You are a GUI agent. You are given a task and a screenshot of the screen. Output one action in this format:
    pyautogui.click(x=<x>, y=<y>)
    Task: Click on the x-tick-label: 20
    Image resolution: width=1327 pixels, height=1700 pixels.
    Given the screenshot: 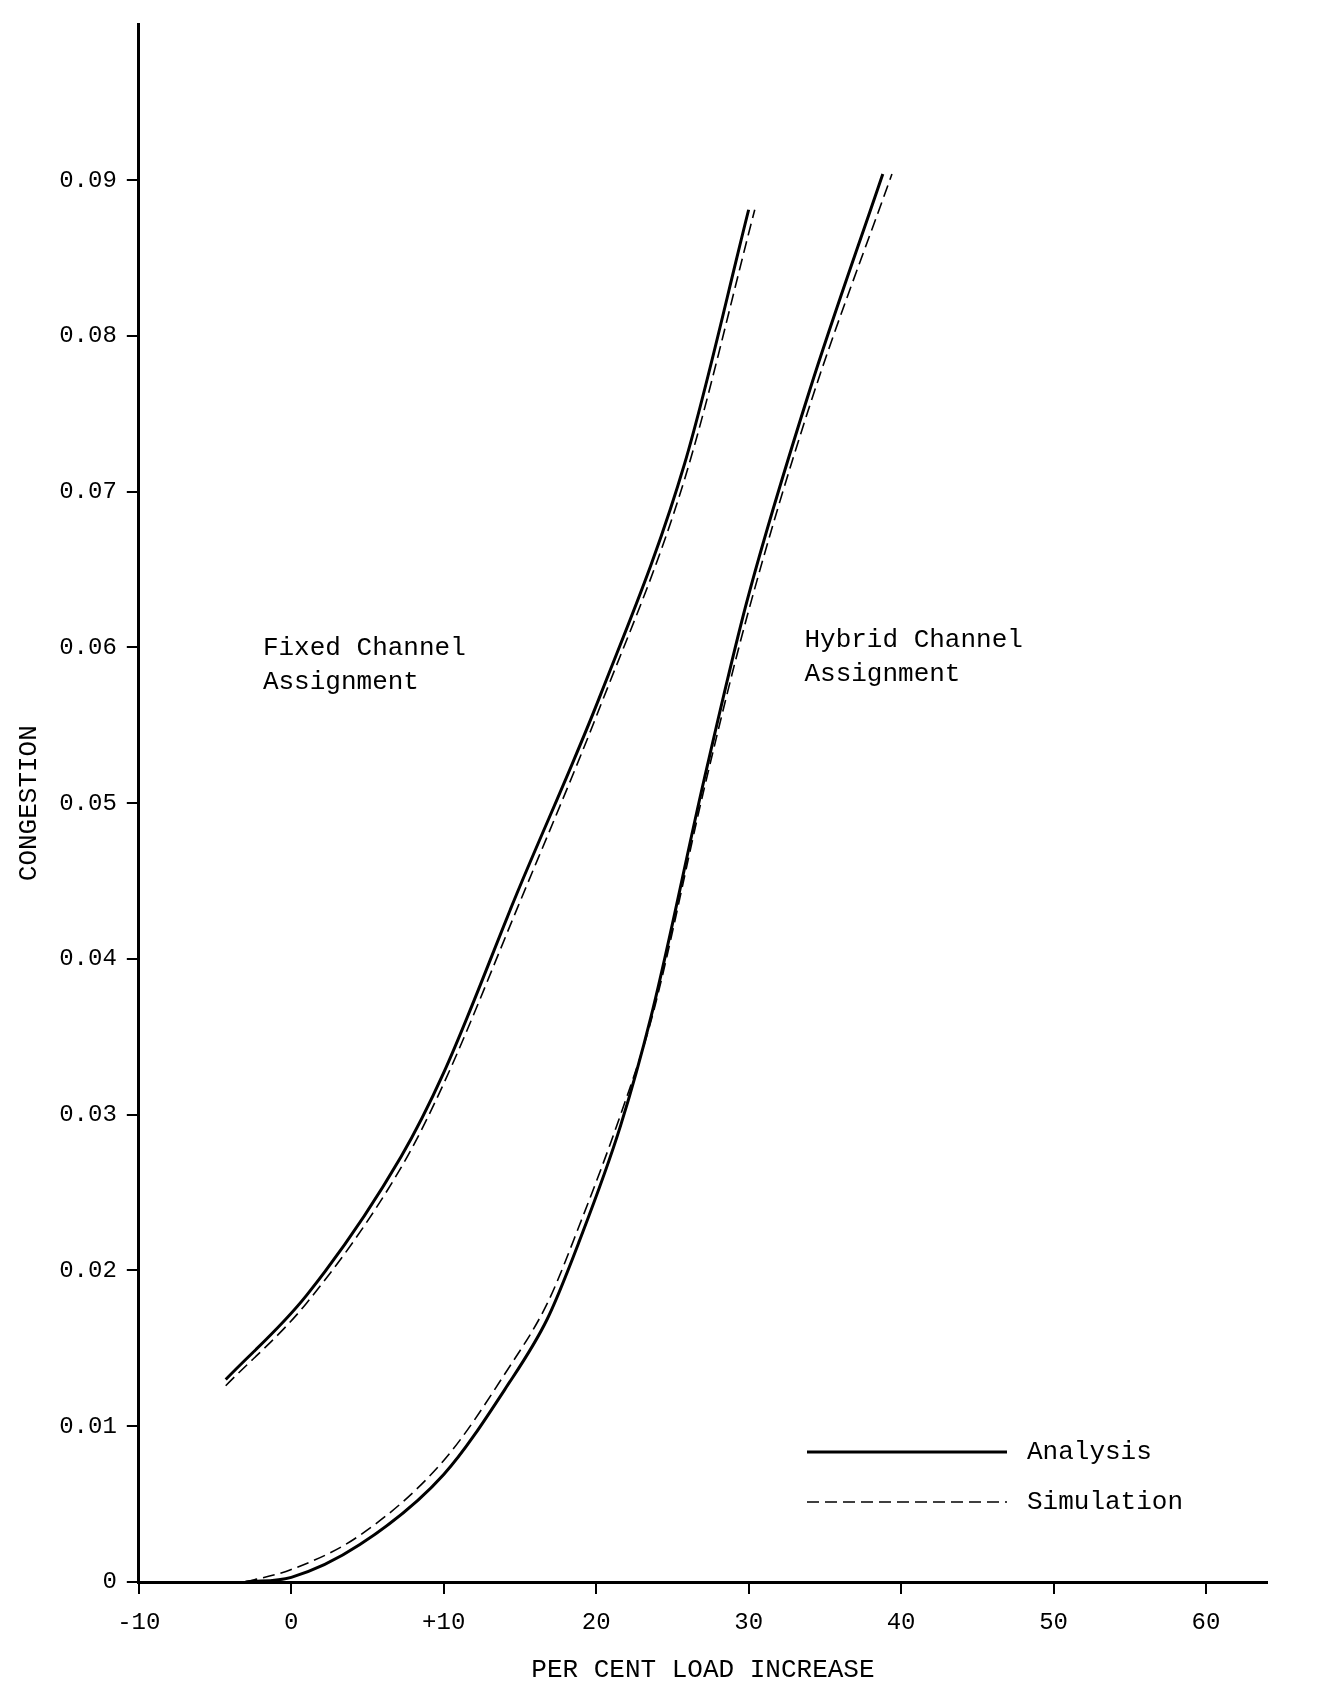 What is the action you would take?
    pyautogui.click(x=596, y=1622)
    